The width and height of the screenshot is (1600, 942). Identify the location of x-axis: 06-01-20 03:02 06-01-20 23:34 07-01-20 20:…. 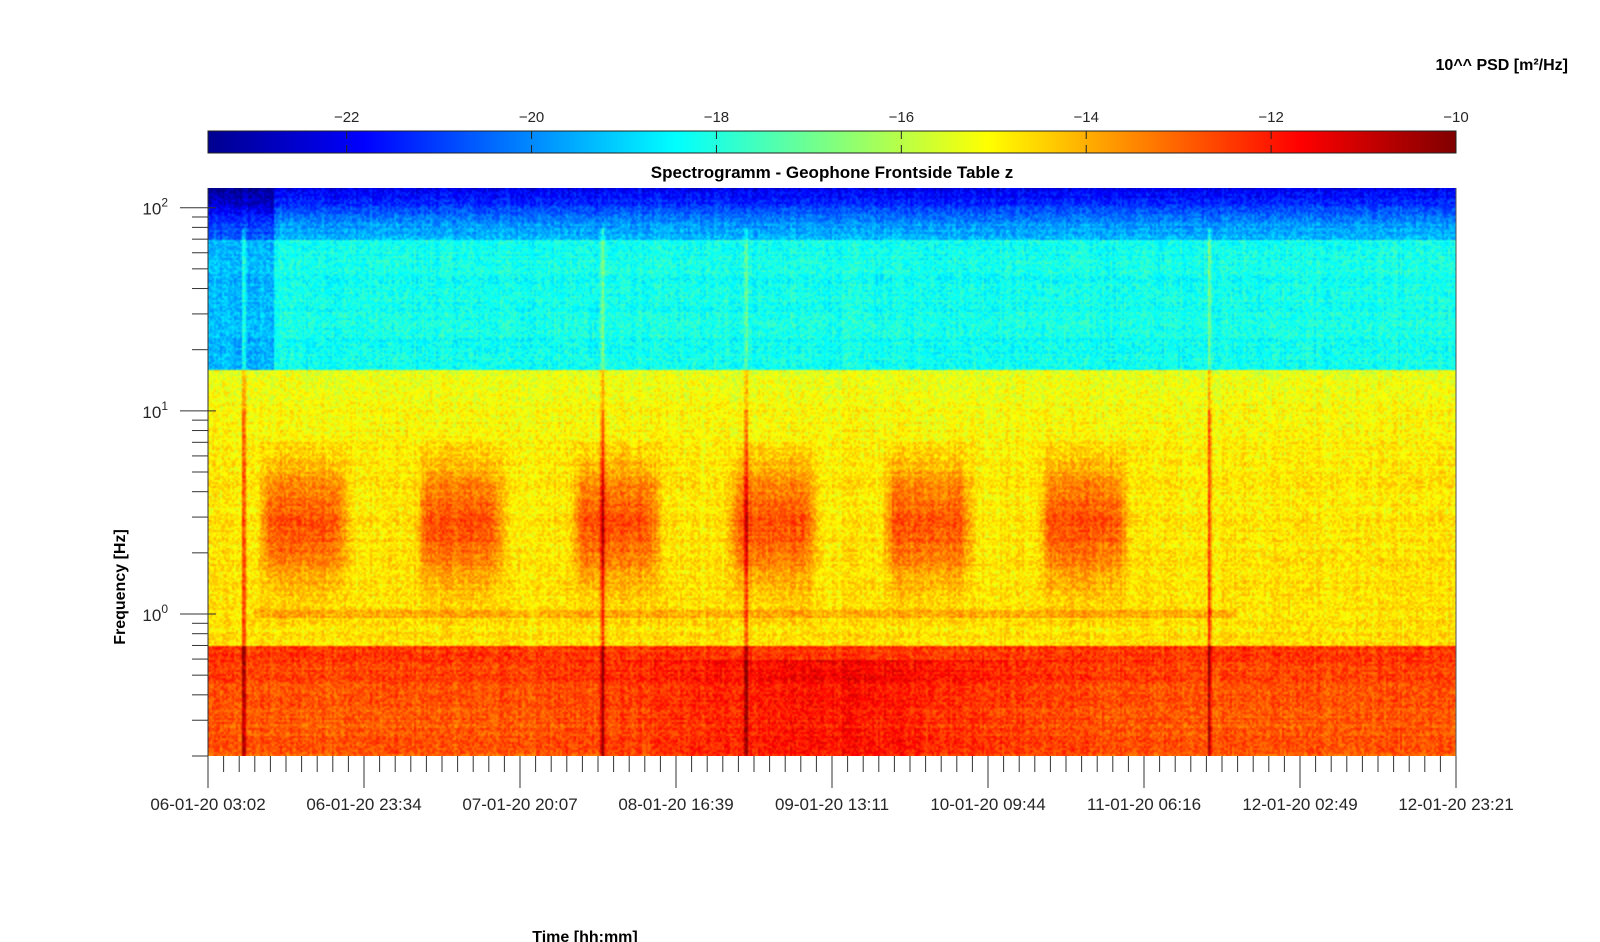
(832, 785).